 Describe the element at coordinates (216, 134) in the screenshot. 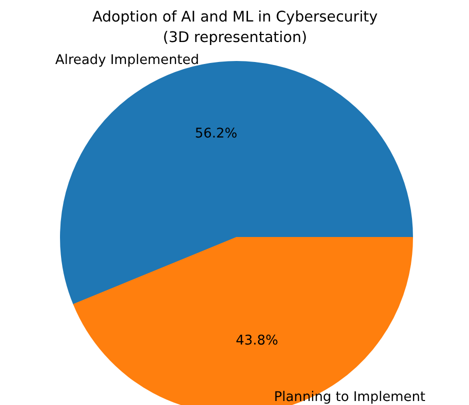

I see `data-label: 56.2%` at that location.